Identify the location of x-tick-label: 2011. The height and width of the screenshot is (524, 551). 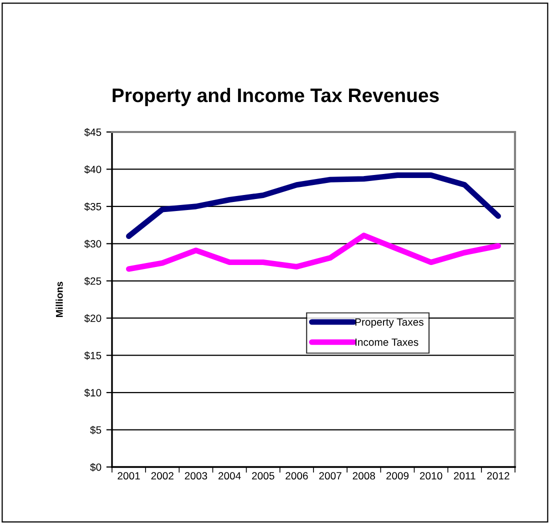
(465, 476).